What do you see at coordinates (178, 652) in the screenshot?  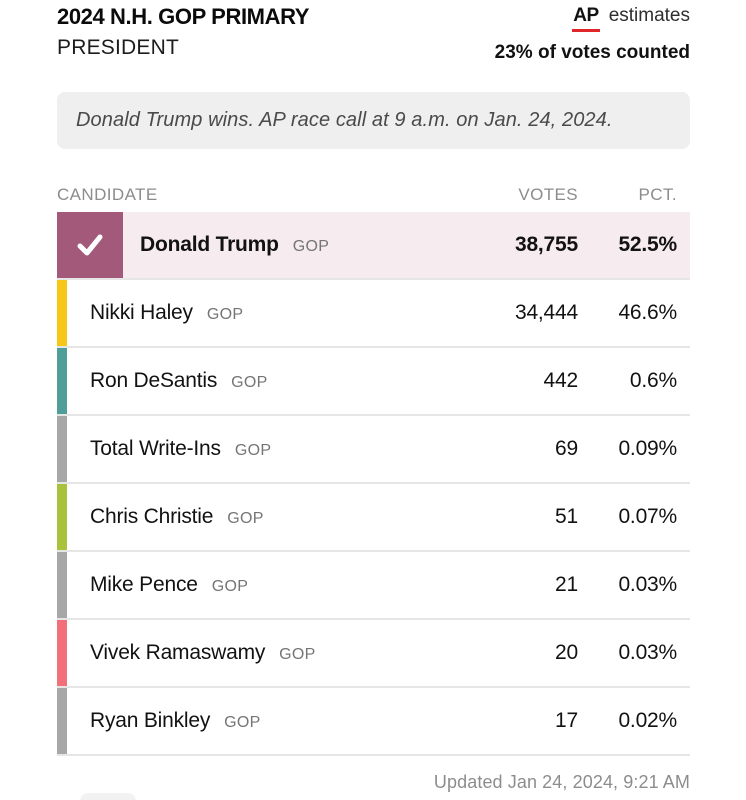 I see `candidate-name: Vivek Ramaswamy` at bounding box center [178, 652].